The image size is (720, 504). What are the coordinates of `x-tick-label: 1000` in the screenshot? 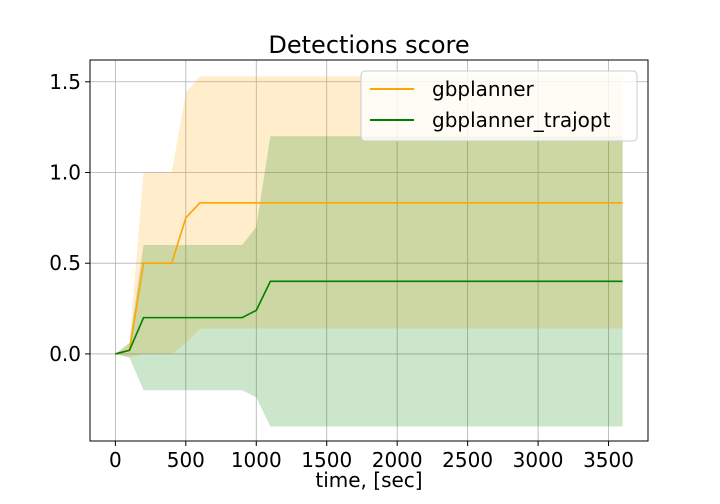 It's located at (256, 460).